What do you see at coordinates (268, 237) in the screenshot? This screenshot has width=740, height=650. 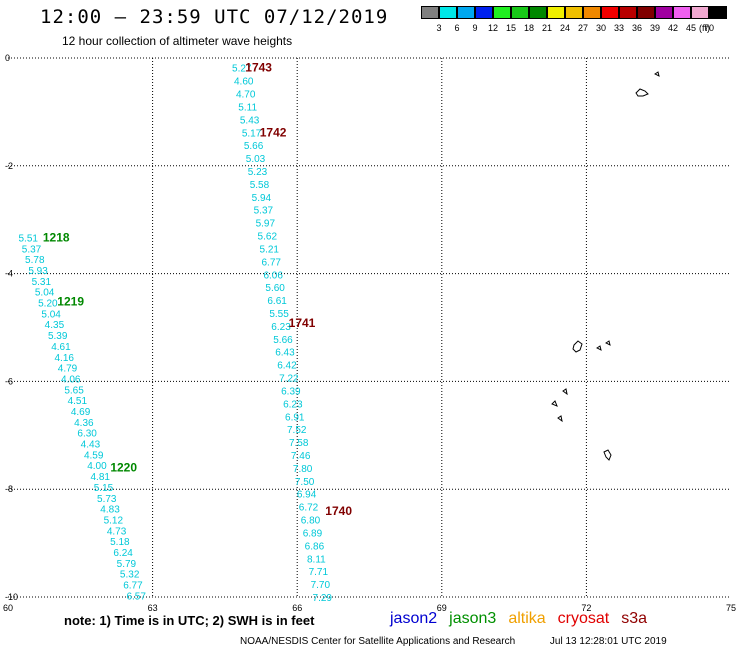 I see `wave-height-value: 5.62` at bounding box center [268, 237].